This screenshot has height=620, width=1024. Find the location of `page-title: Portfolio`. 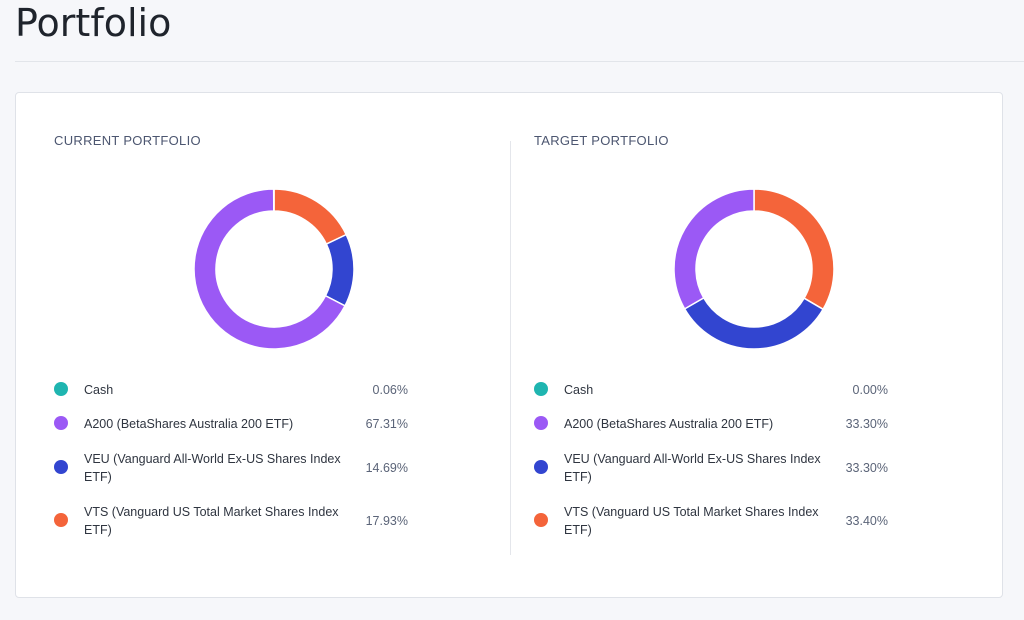

page-title: Portfolio is located at coordinates (93, 23).